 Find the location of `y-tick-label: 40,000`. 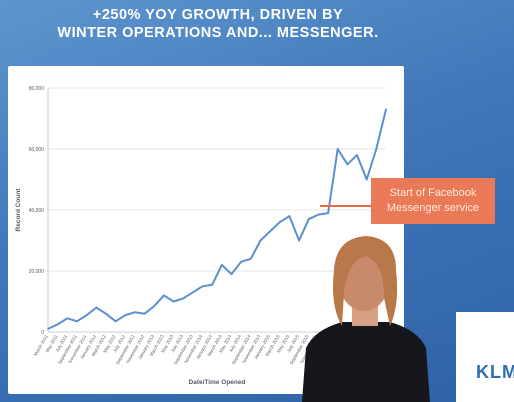

y-tick-label: 40,000 is located at coordinates (37, 211).